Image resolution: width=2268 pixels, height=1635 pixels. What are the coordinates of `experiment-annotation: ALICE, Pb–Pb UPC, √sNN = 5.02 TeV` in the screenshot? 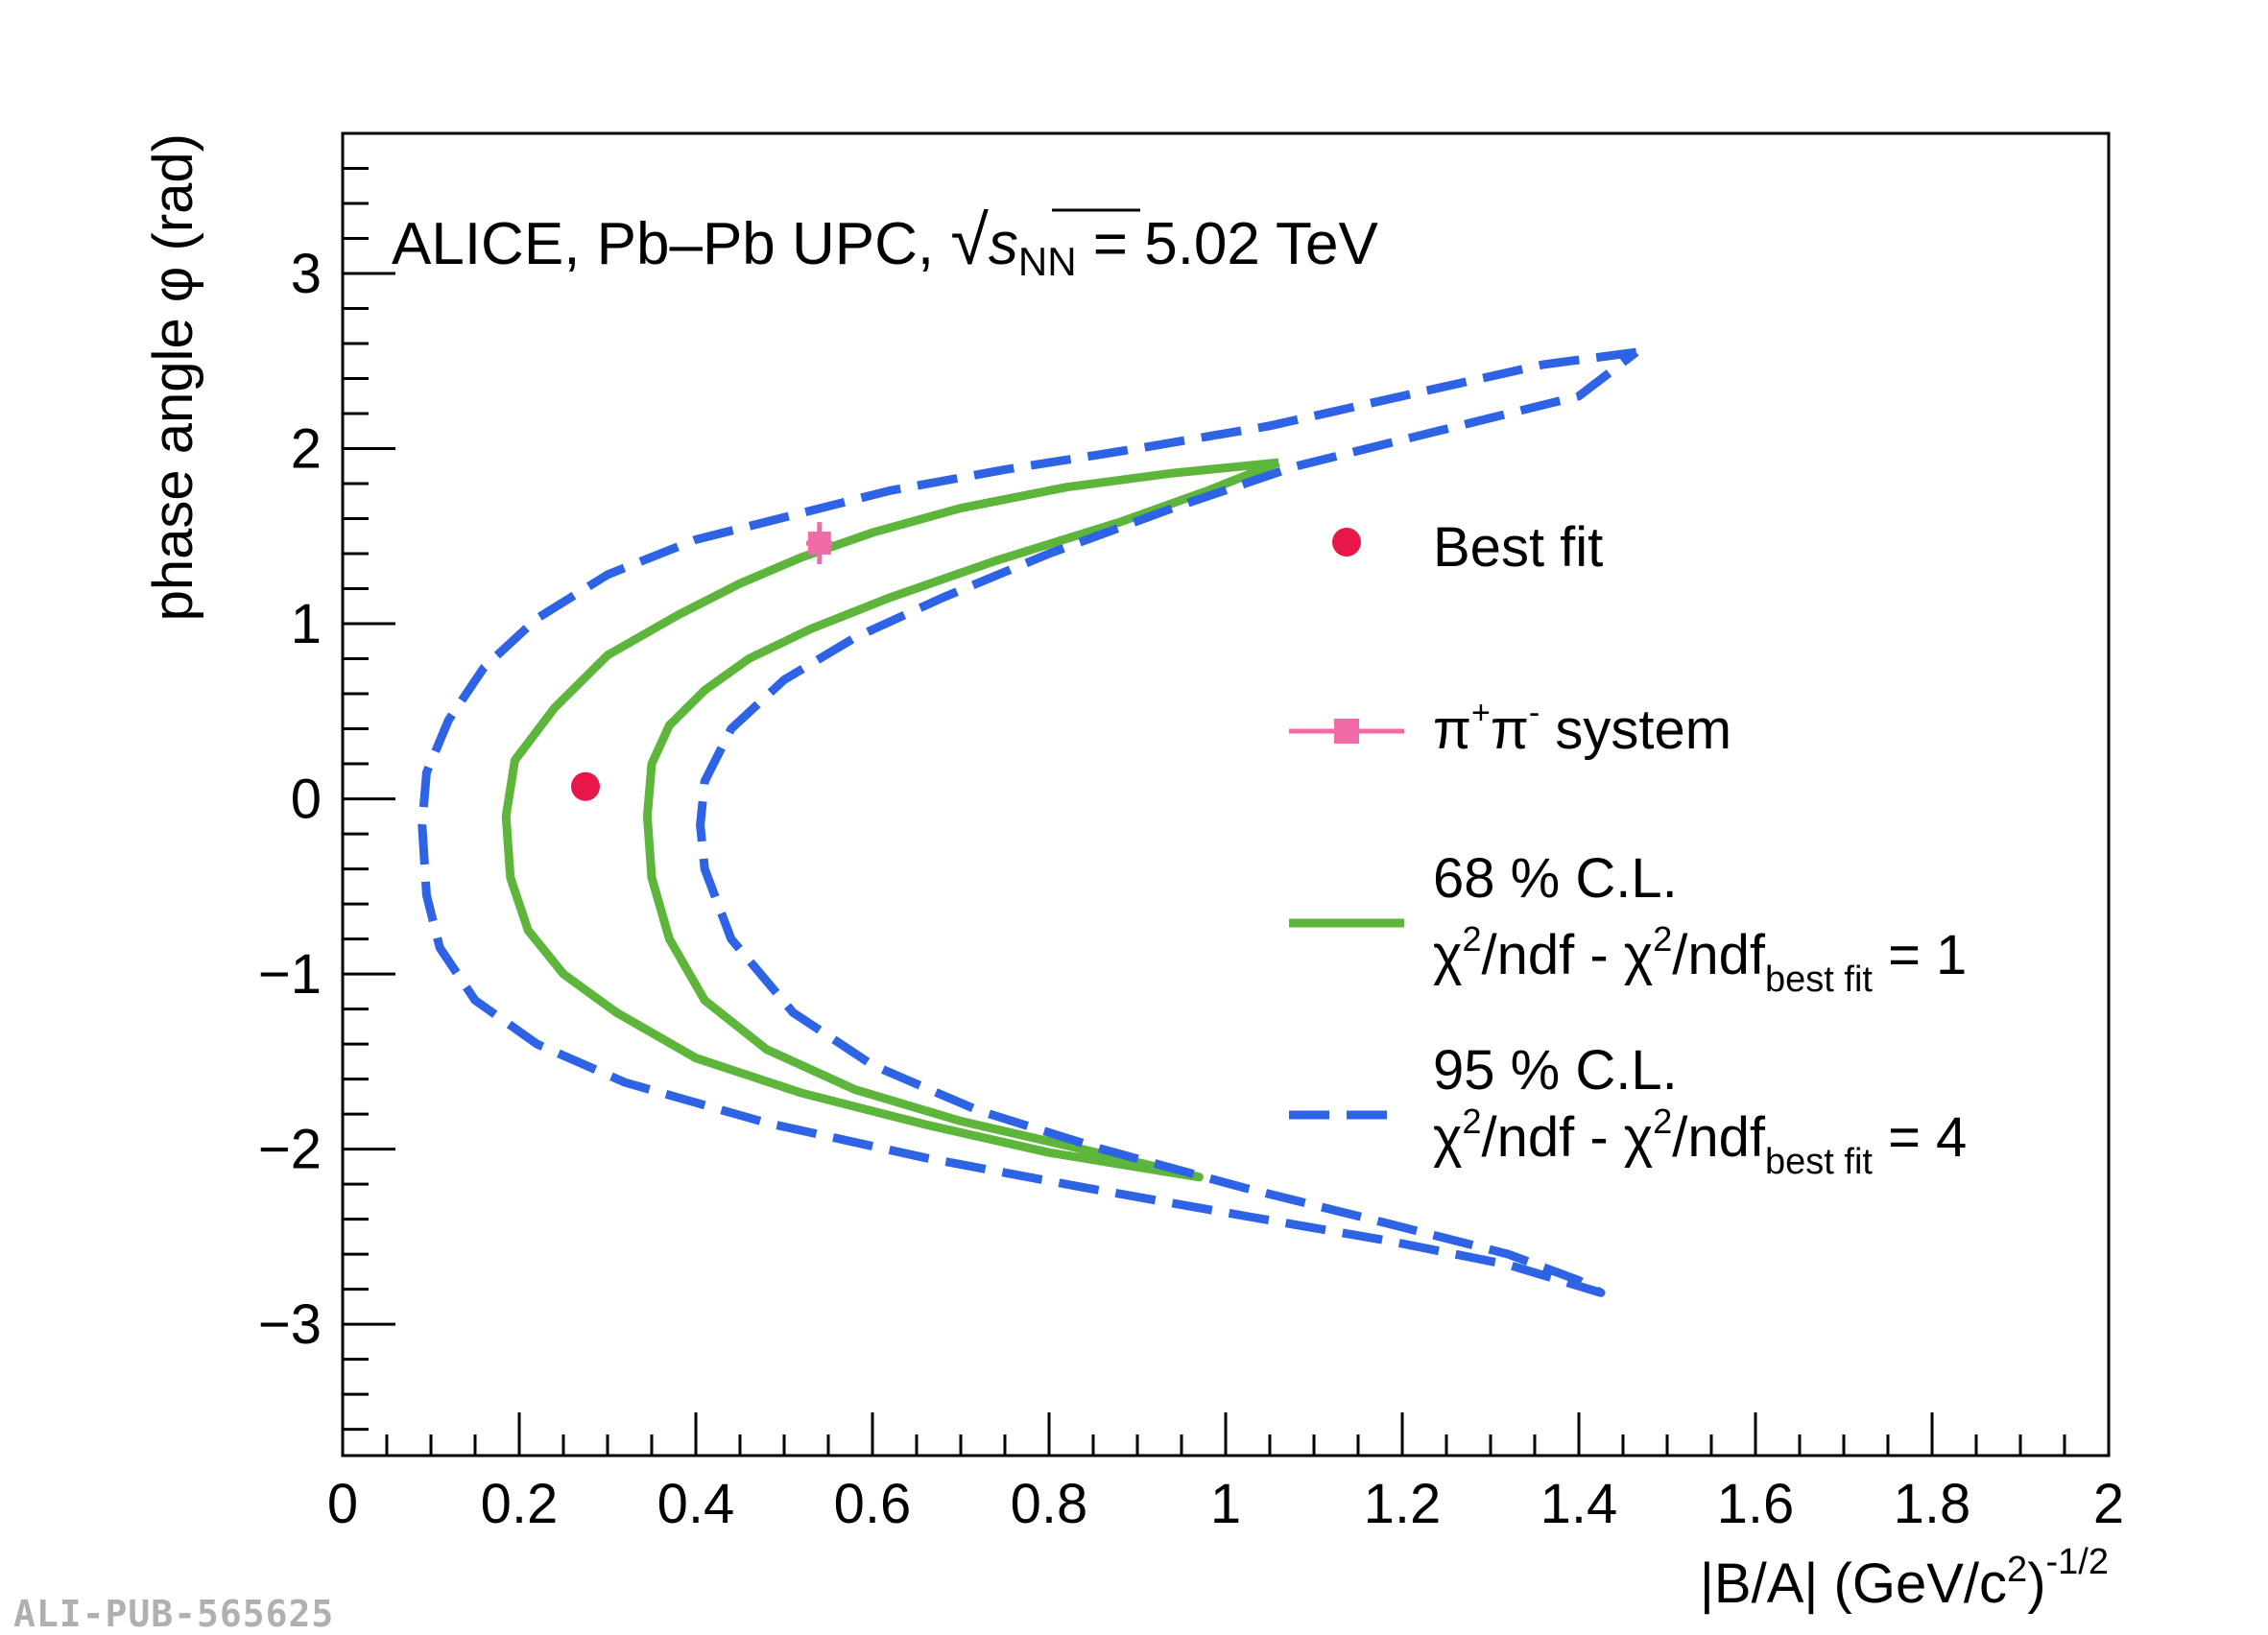 It's located at (885, 243).